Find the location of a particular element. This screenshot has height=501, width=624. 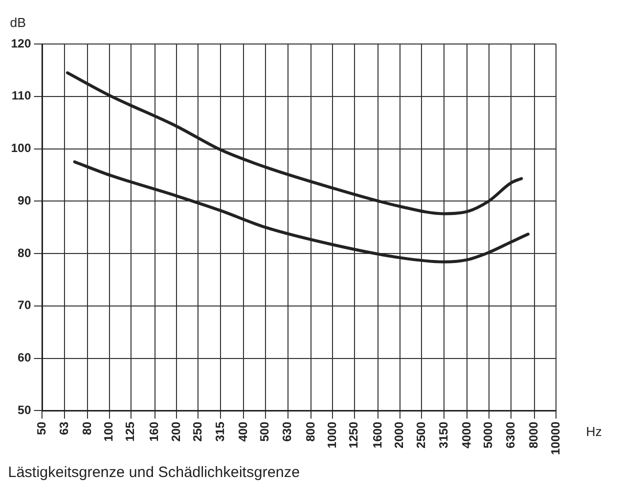

x-tick-label: 800 is located at coordinates (310, 431).